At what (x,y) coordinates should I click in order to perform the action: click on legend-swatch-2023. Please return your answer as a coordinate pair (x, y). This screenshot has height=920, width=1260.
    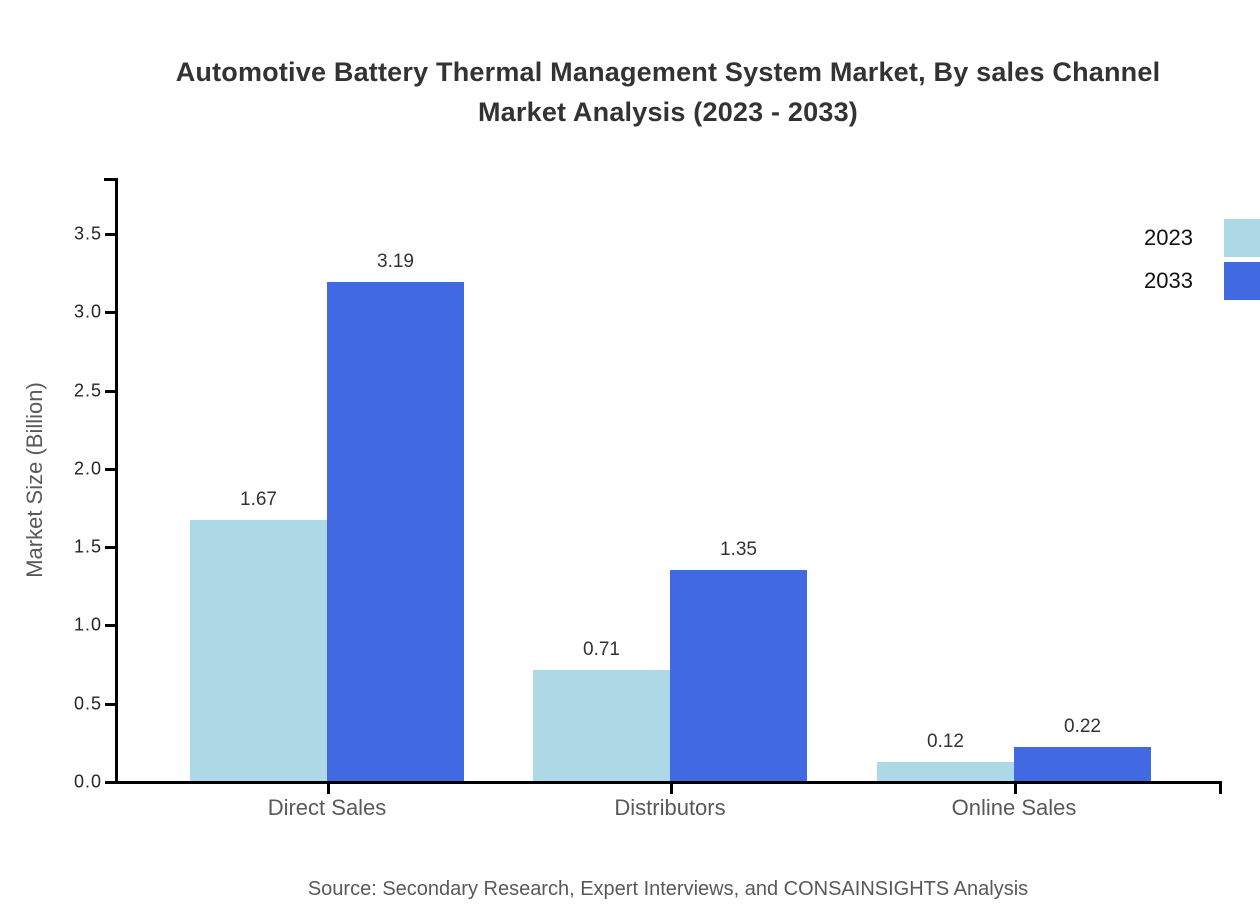
    Looking at the image, I should click on (1242, 238).